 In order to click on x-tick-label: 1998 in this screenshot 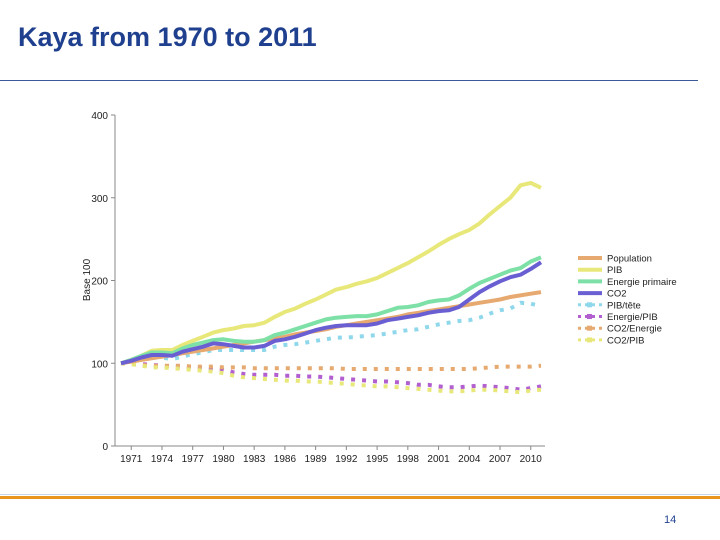, I will do `click(408, 459)`.